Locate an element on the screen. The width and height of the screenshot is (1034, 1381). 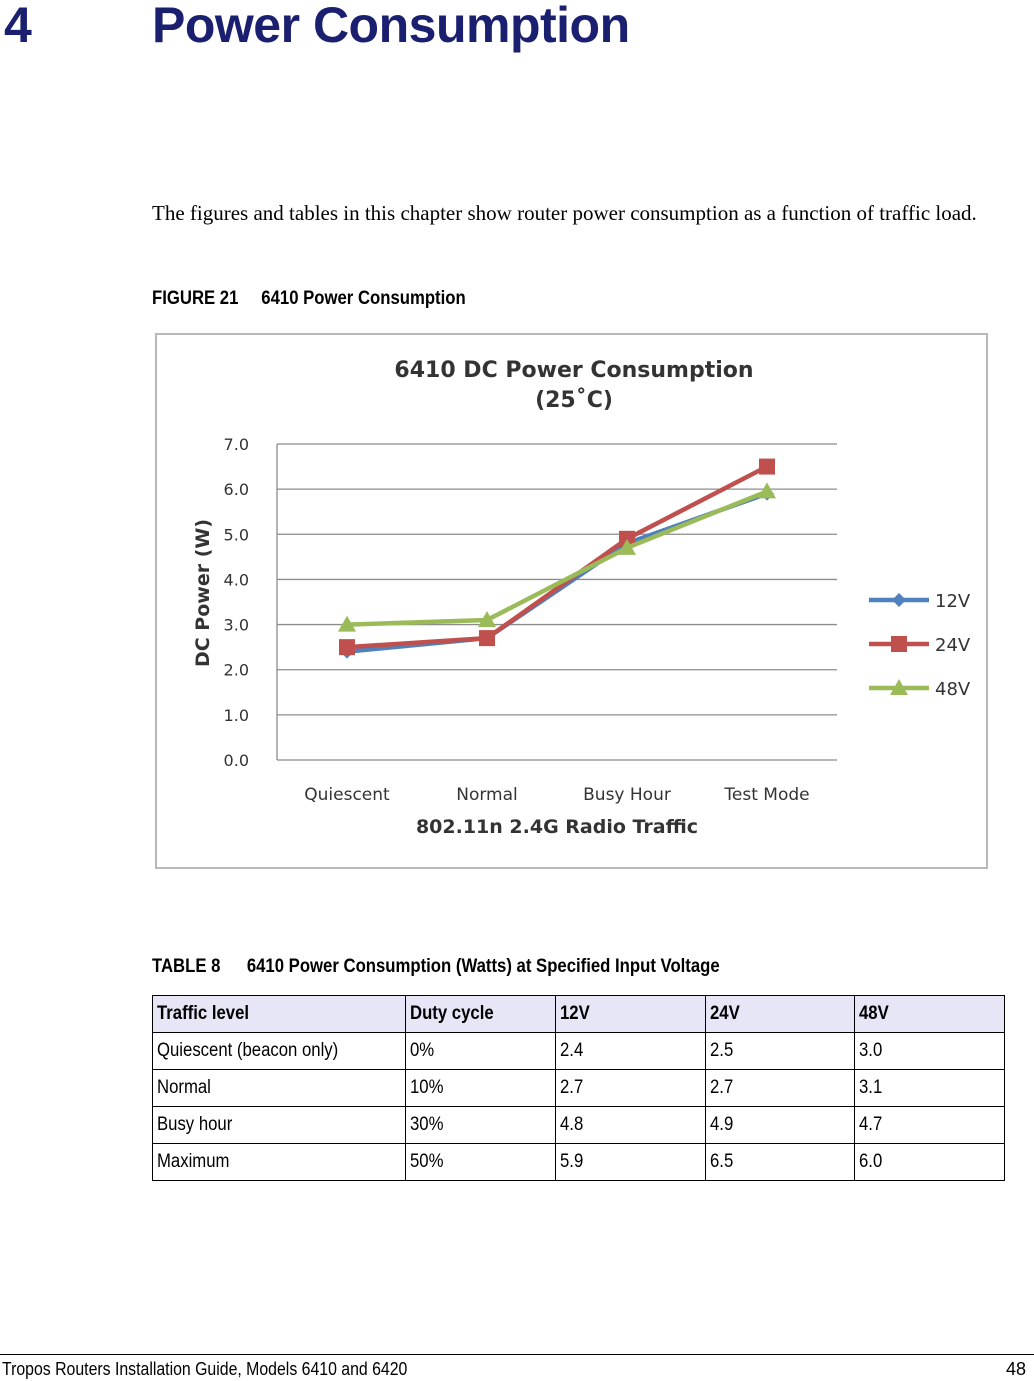
y-tick-label: 6.0 is located at coordinates (236, 489).